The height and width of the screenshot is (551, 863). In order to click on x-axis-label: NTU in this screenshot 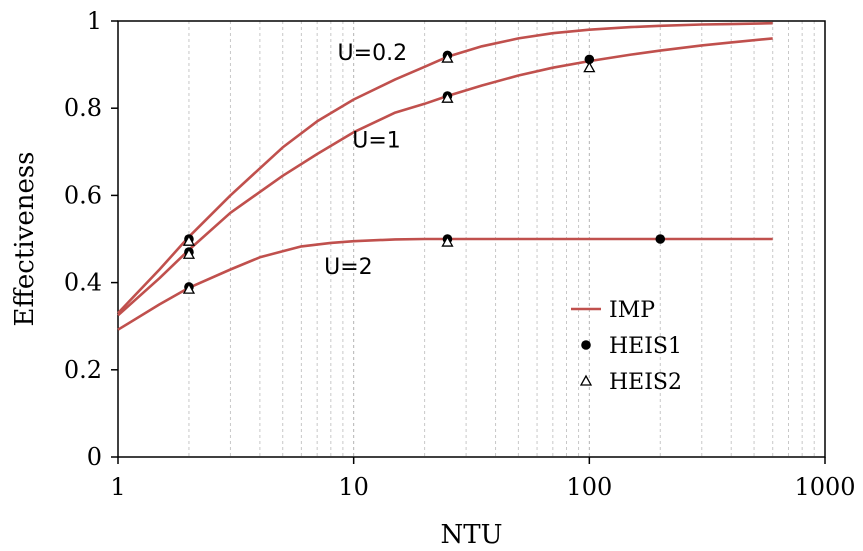, I will do `click(471, 535)`.